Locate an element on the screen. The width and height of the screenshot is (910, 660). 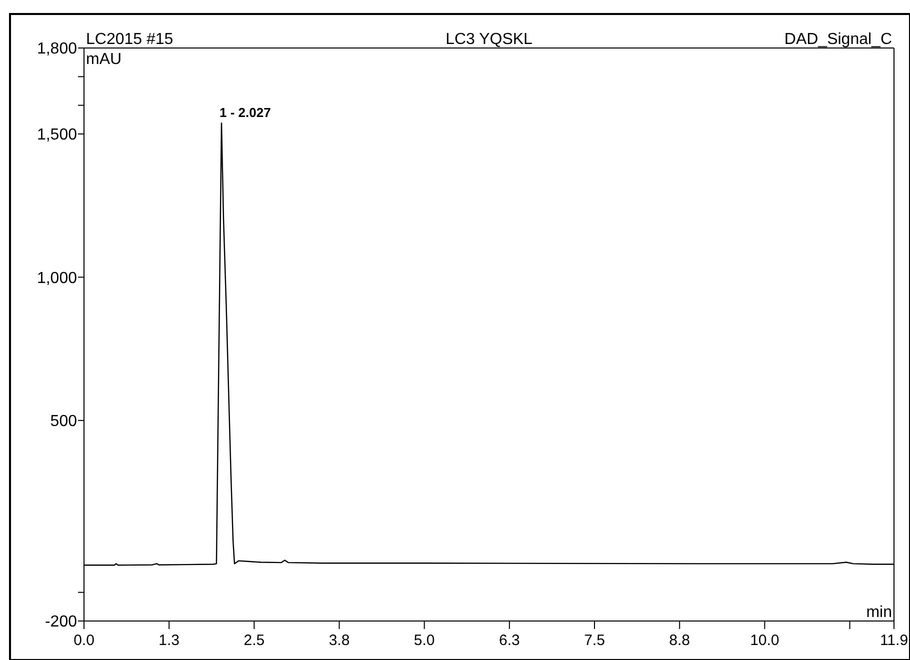
x-axis-title: min is located at coordinates (879, 612).